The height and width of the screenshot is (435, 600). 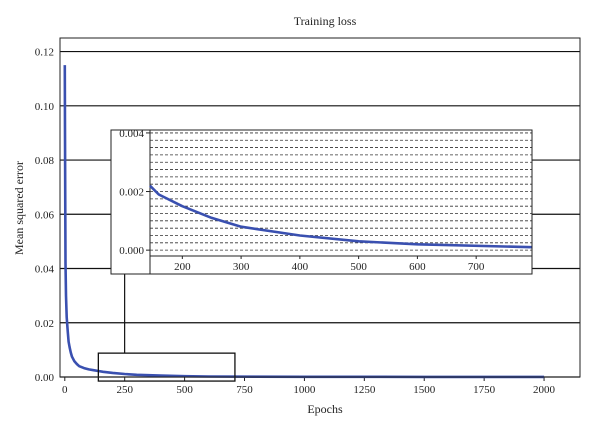 I want to click on zoom-box, so click(x=166, y=367).